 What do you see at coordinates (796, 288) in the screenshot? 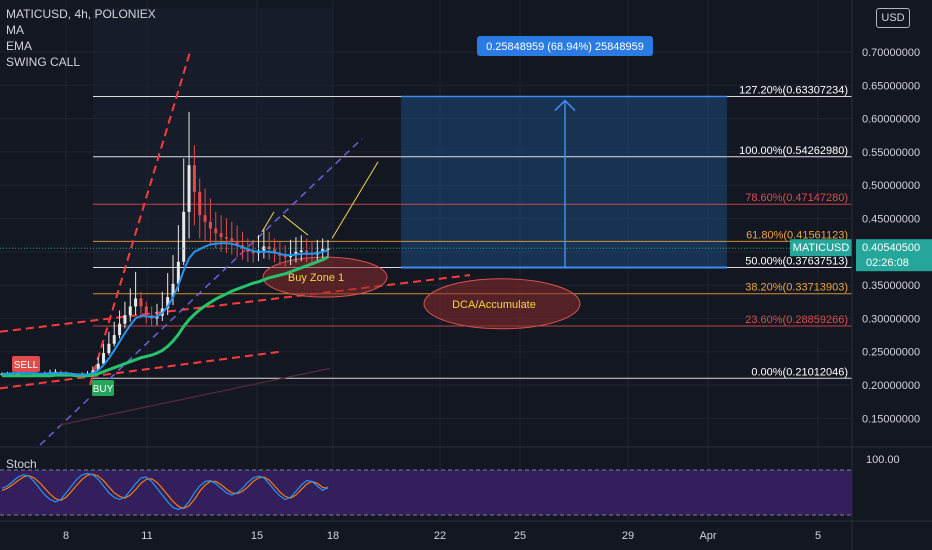
I see `fib-label: 38.20%(0.33713903)` at bounding box center [796, 288].